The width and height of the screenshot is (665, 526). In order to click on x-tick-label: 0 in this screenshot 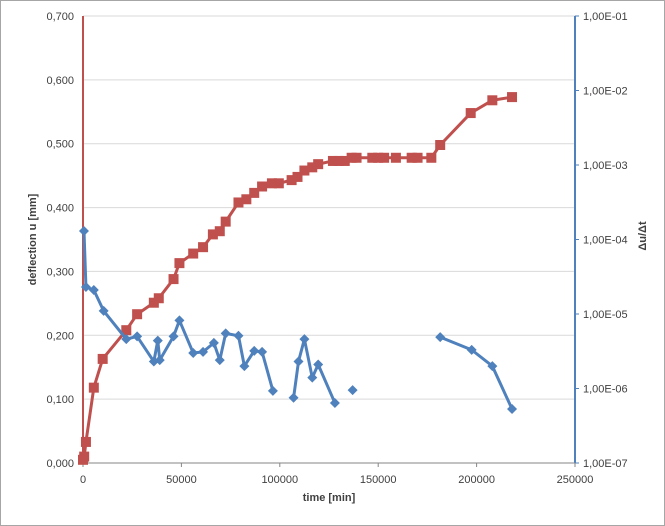, I will do `click(83, 480)`.